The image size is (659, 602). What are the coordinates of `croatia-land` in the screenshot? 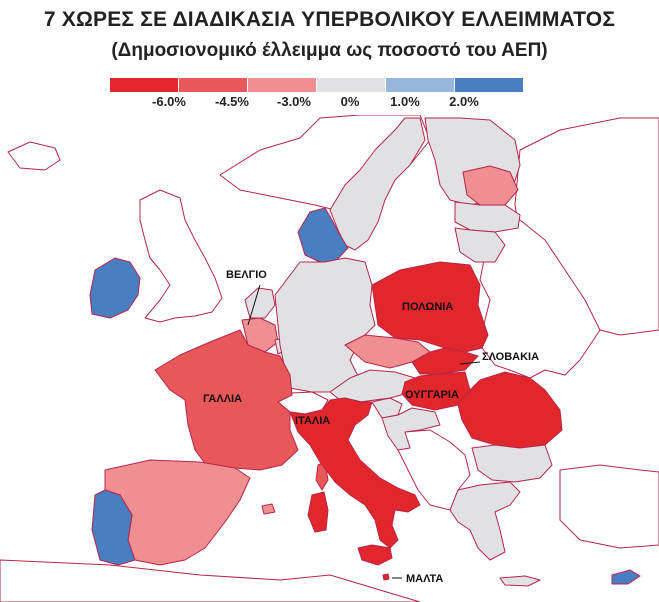 It's located at (411, 429).